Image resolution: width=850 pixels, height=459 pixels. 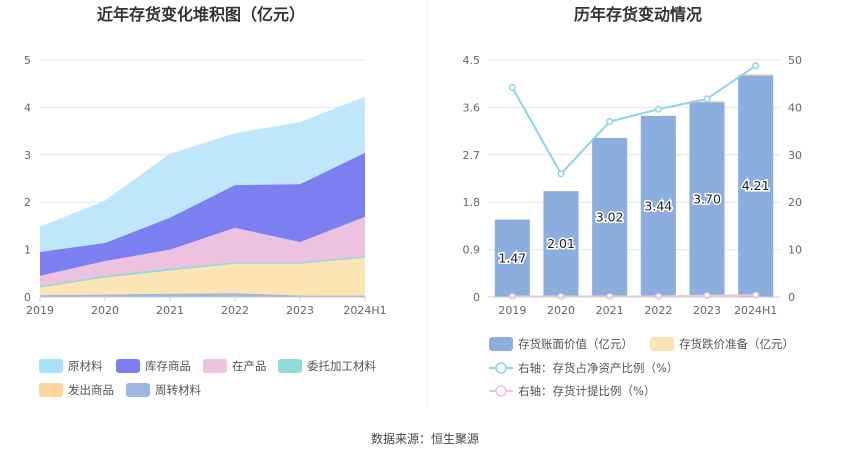 I want to click on left-x-tick-label: 2024H1, so click(x=364, y=310).